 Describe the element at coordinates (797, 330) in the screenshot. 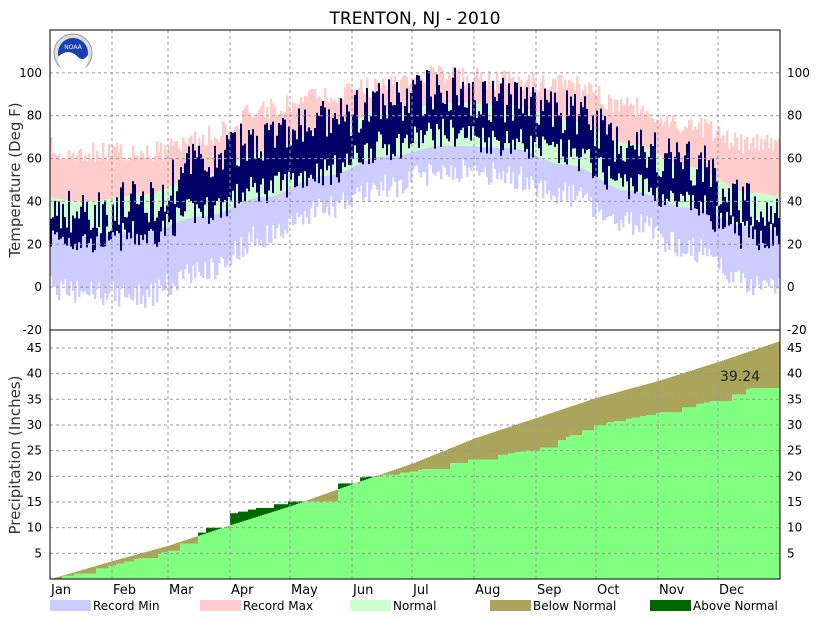

I see `temp-tick-right: -20` at that location.